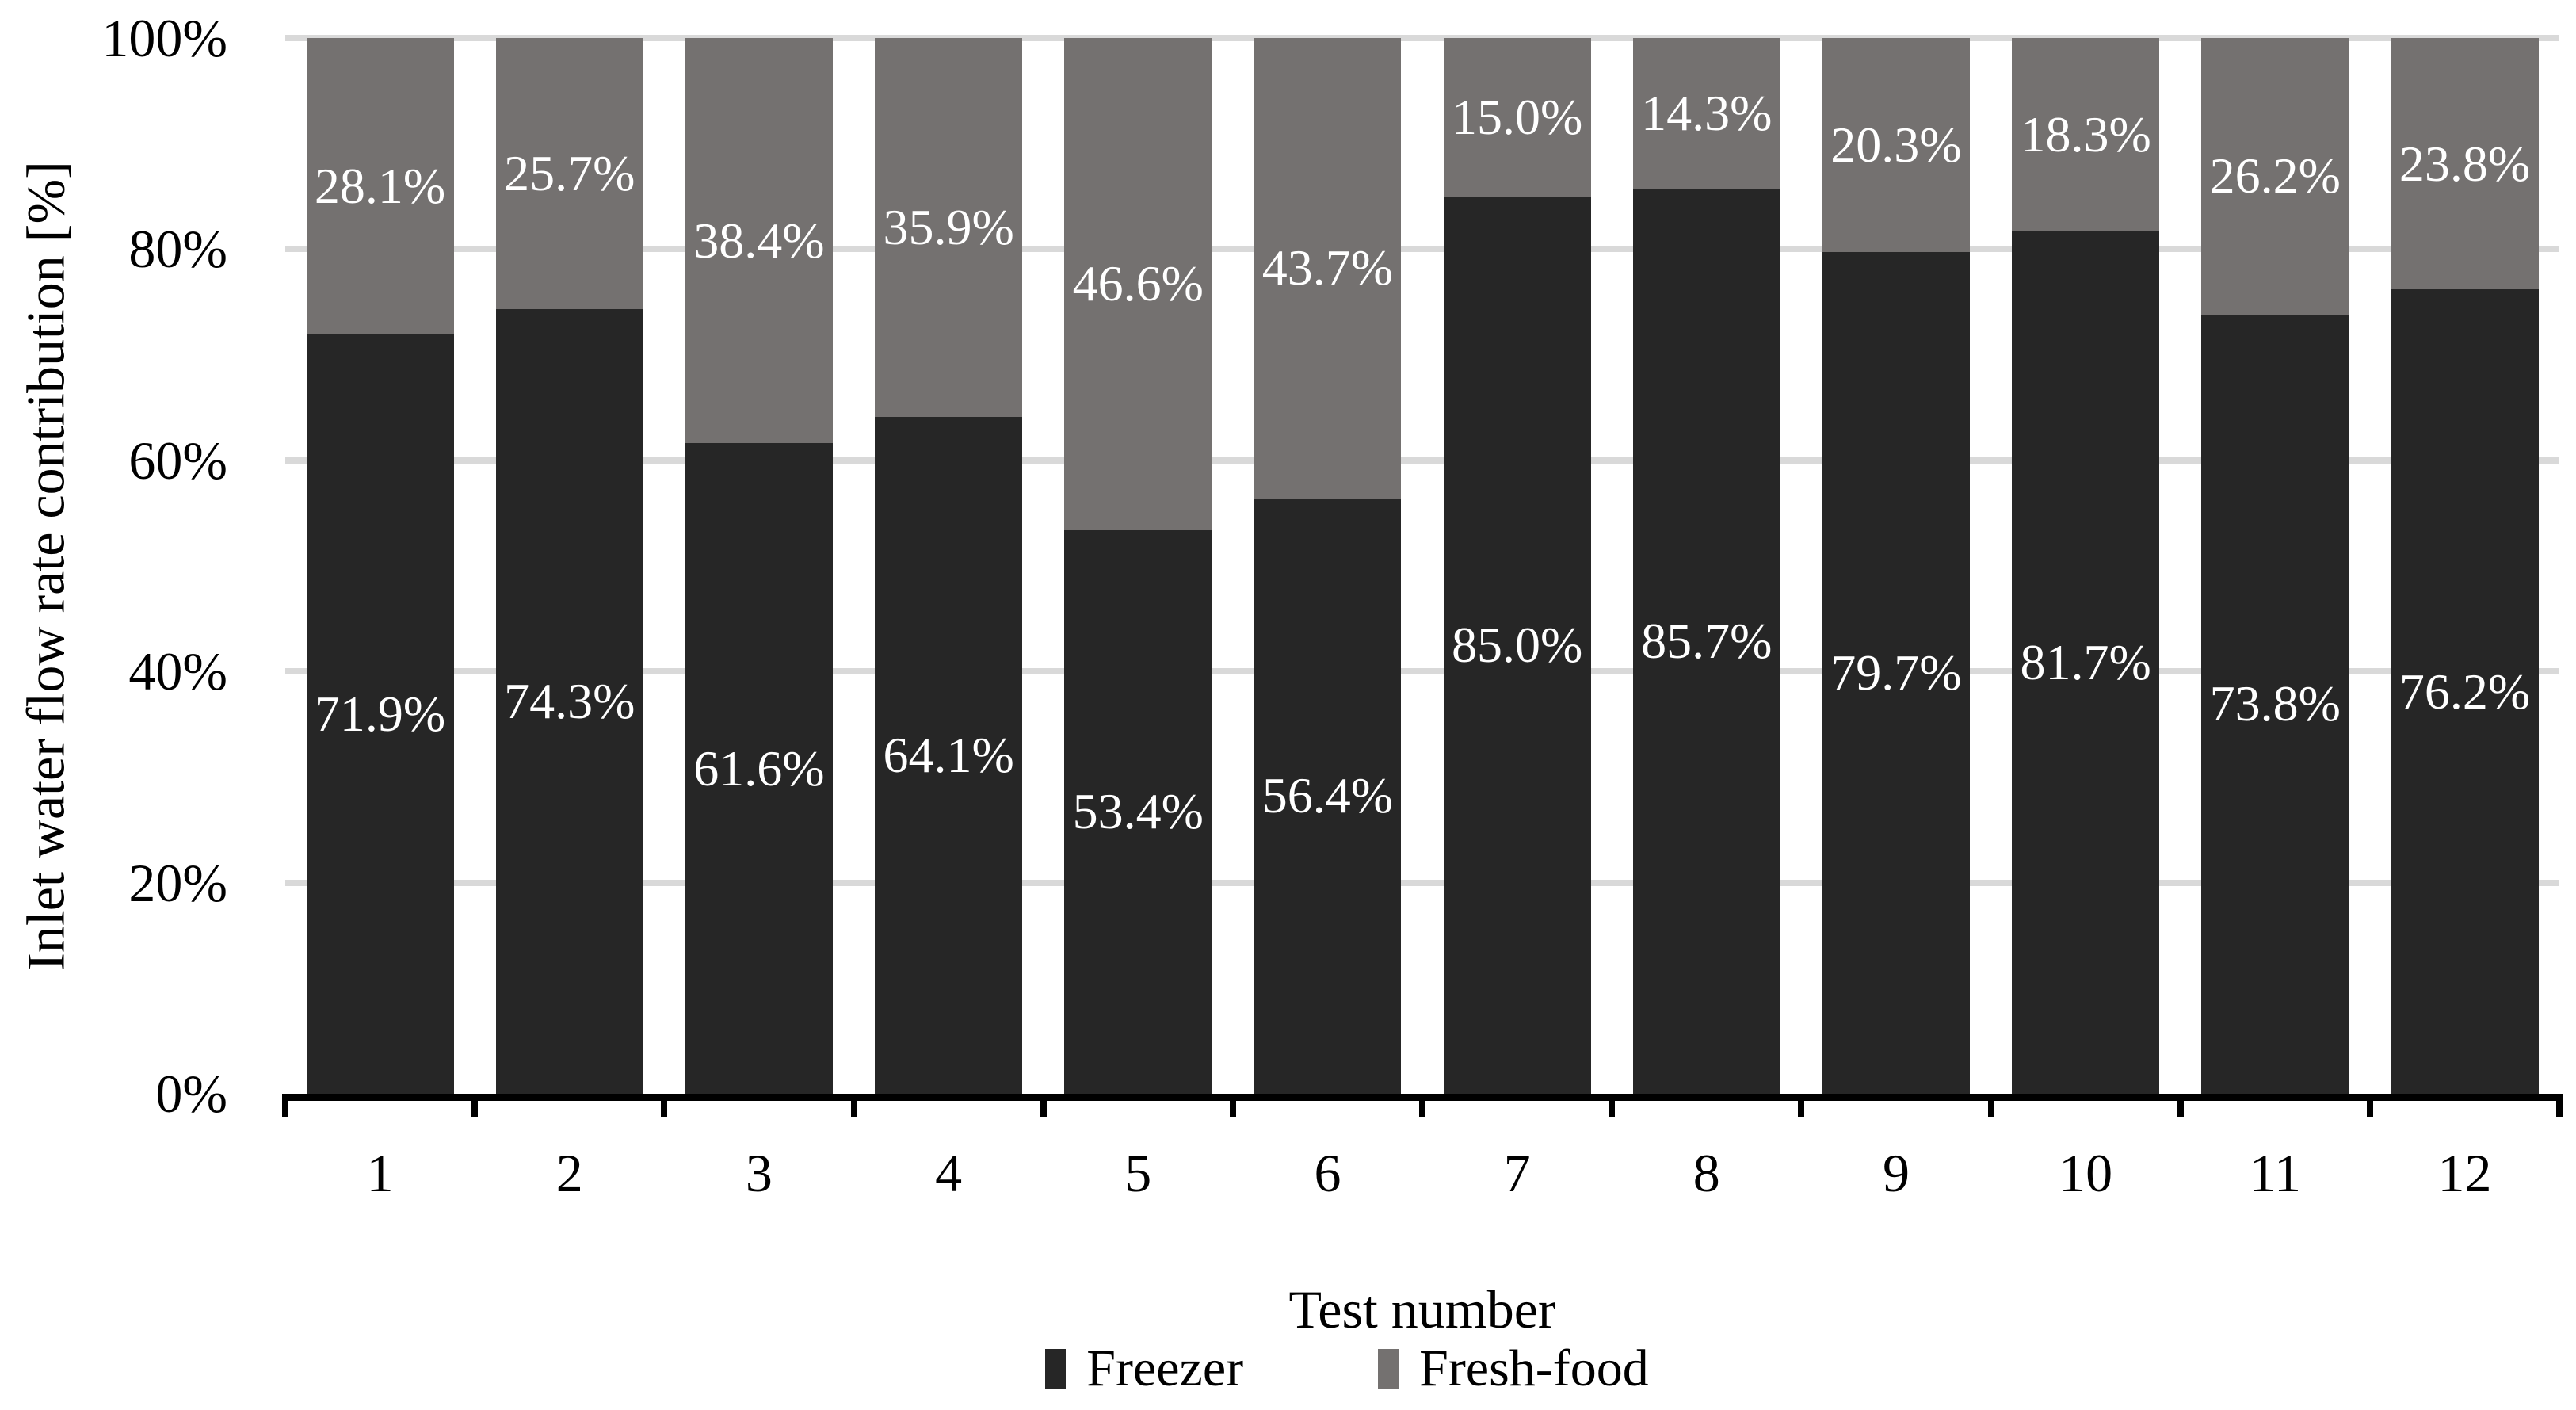  I want to click on data-label-fresh-food-test-5: 46.6%, so click(1138, 283).